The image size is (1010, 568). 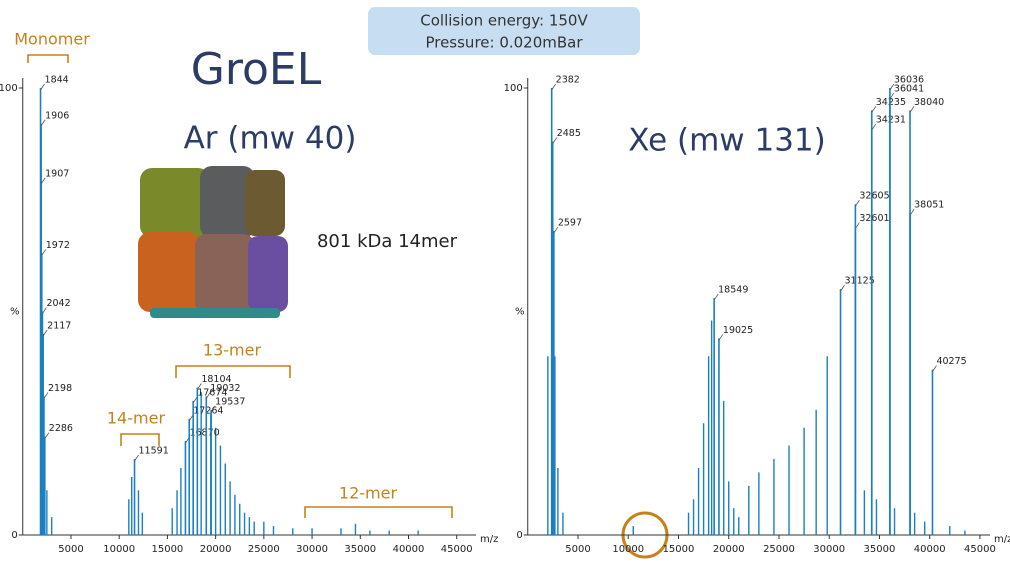 What do you see at coordinates (59, 325) in the screenshot?
I see `peak-label: 2117` at bounding box center [59, 325].